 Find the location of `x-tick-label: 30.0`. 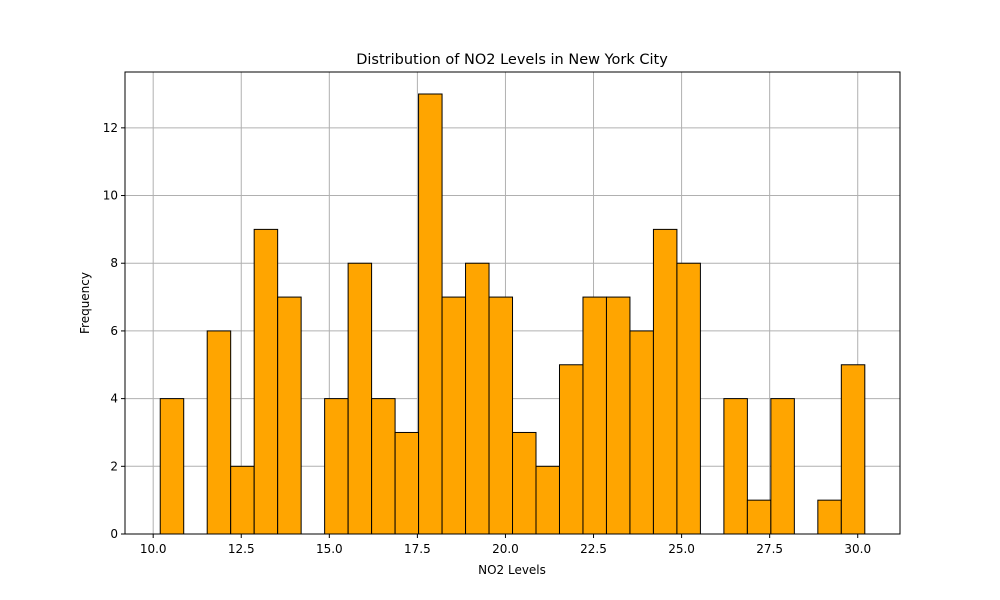

x-tick-label: 30.0 is located at coordinates (857, 549).